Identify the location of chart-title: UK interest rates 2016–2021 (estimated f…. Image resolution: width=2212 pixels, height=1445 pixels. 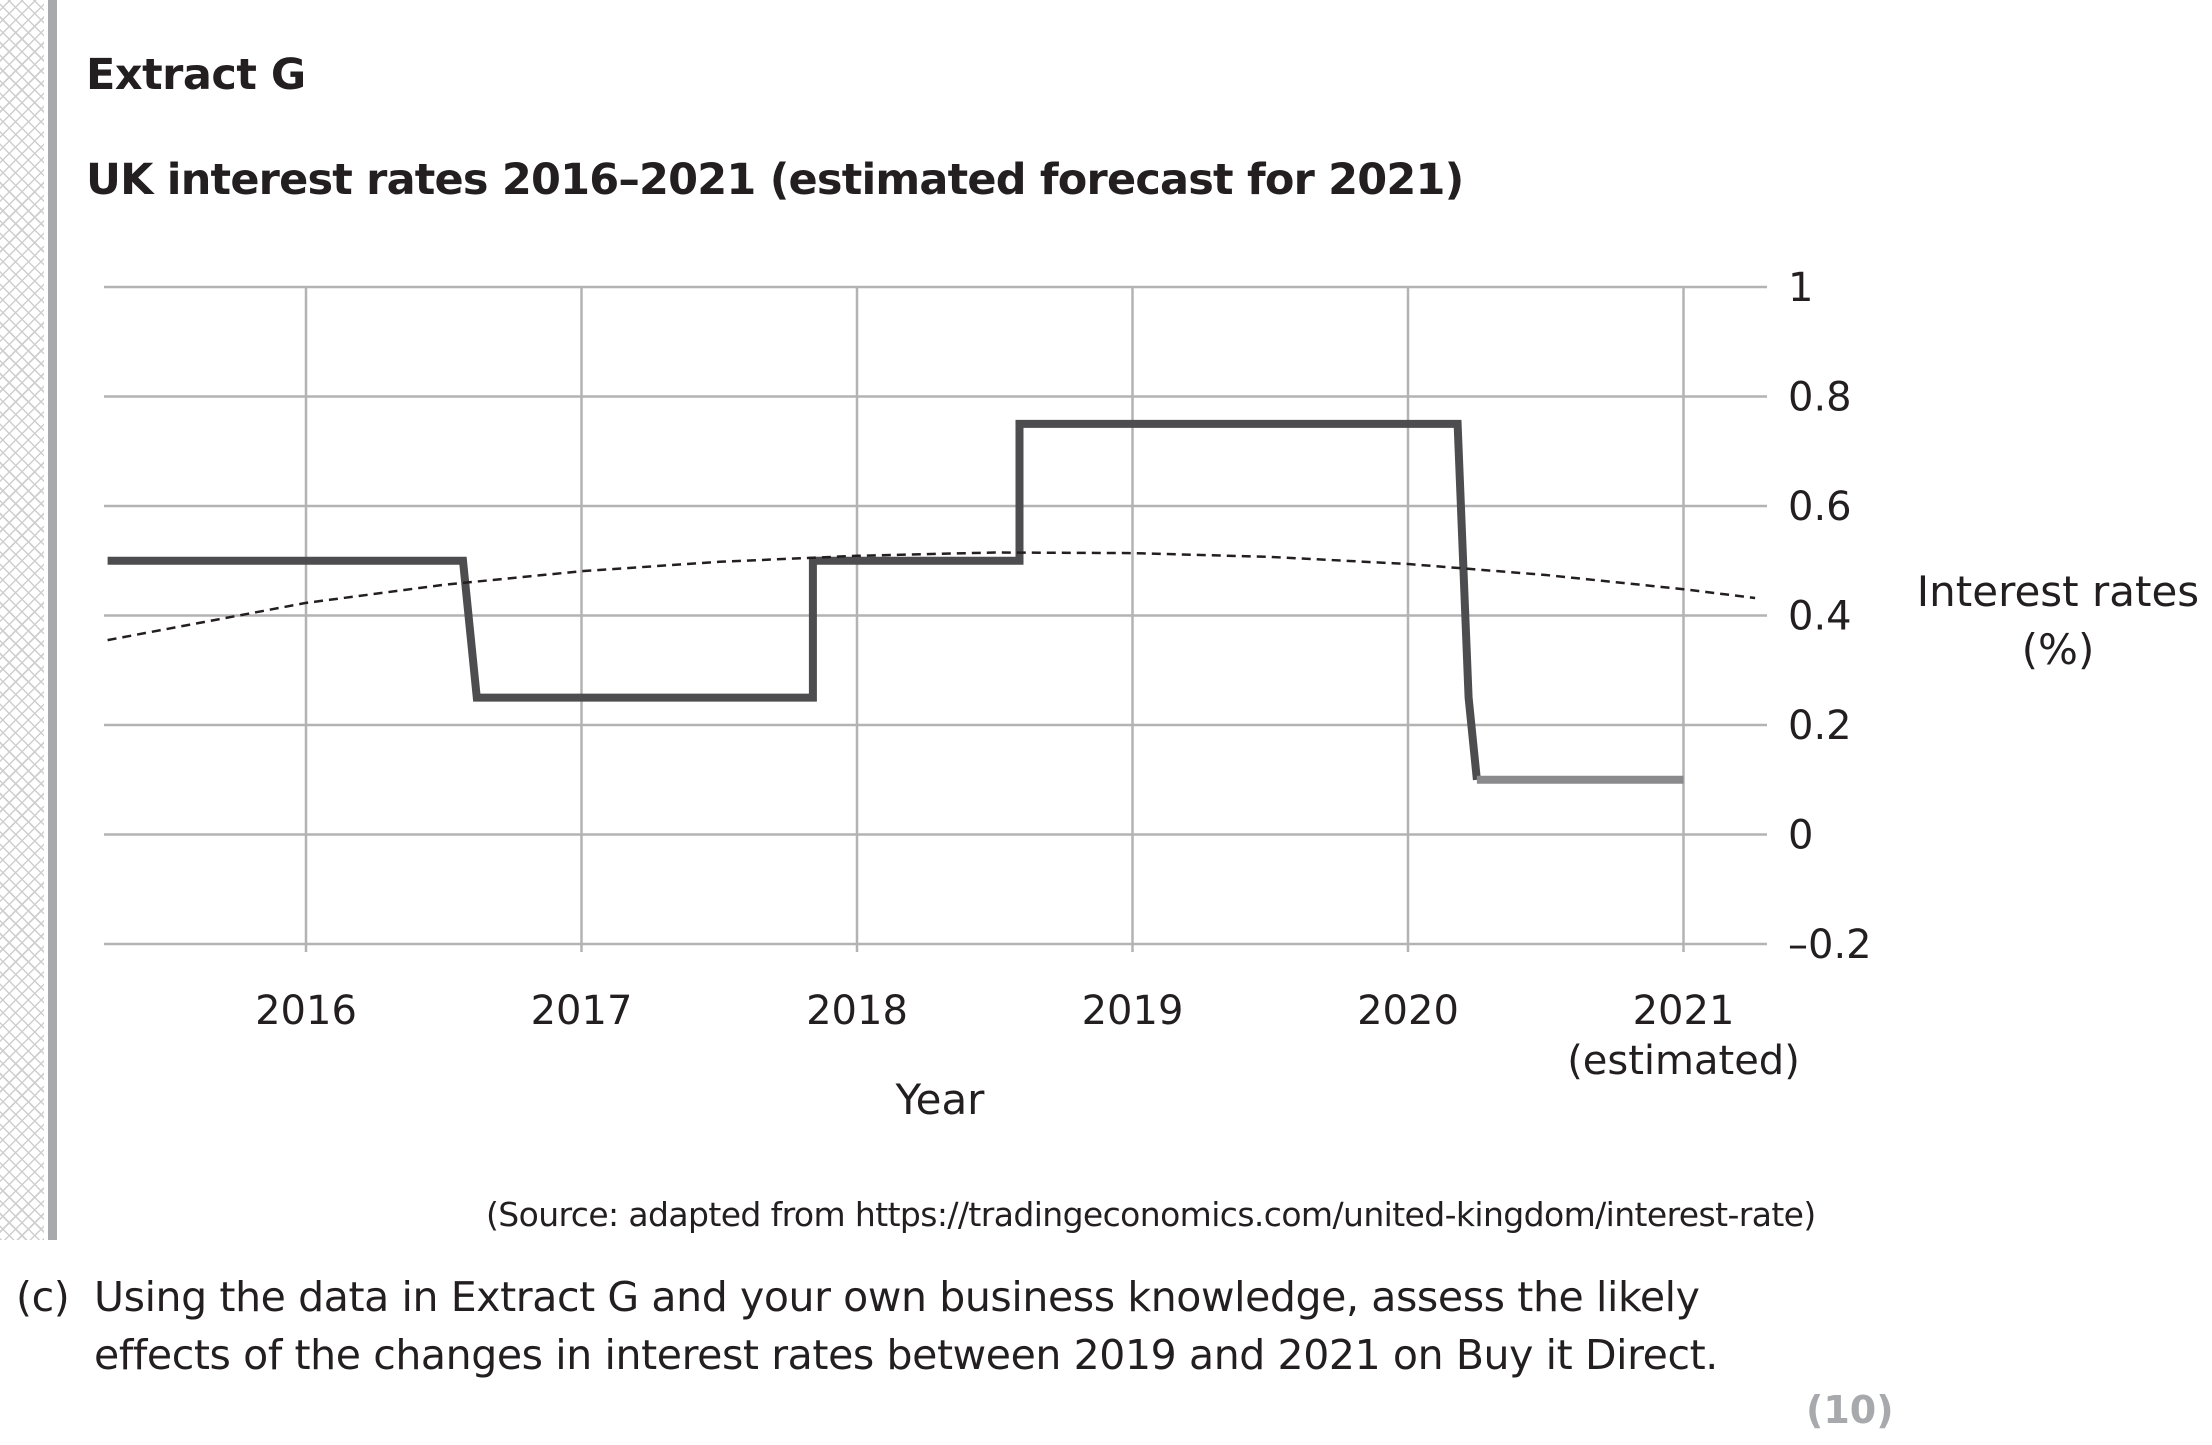
(775, 180).